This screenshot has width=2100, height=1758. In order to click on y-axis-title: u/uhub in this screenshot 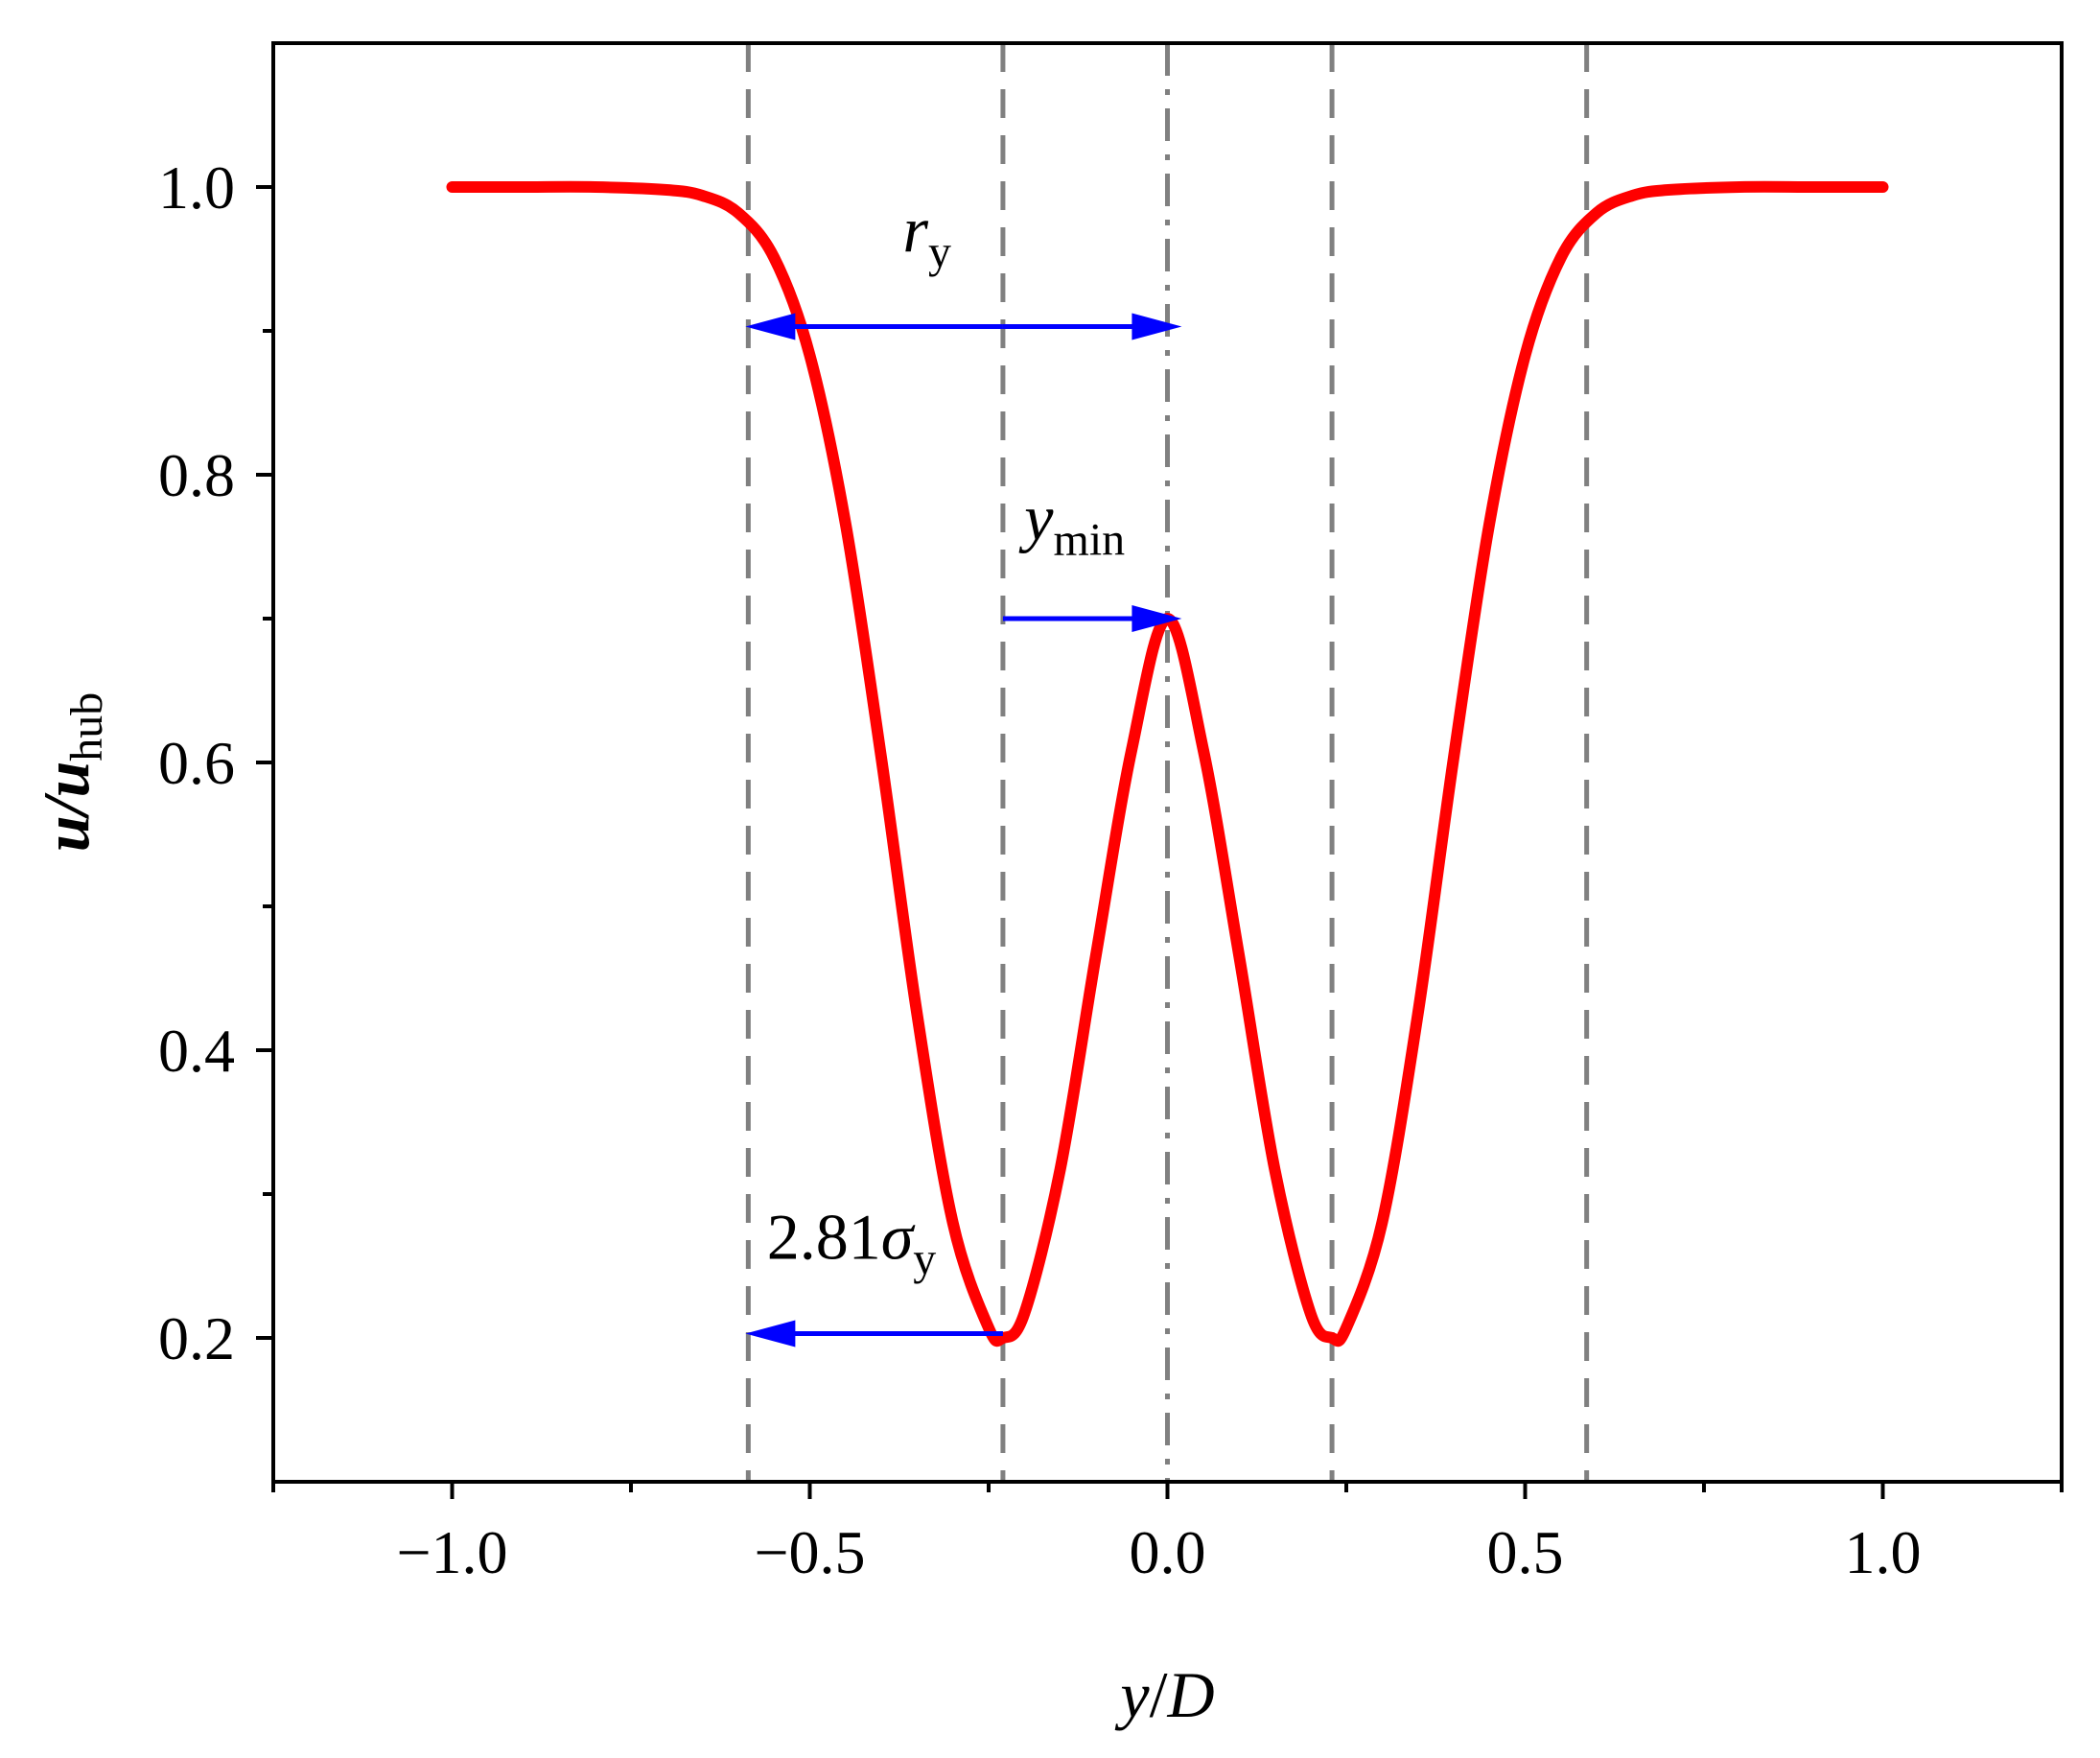, I will do `click(71, 773)`.